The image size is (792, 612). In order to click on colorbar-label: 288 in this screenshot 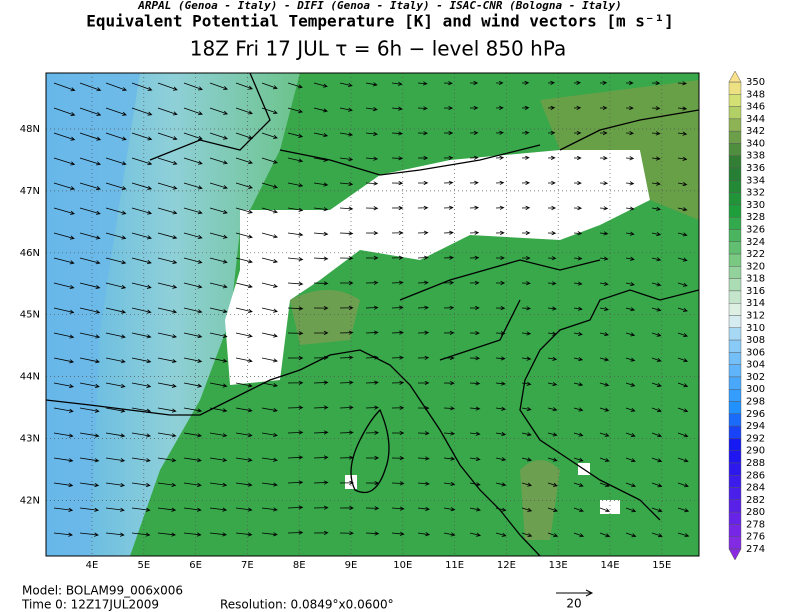, I will do `click(755, 463)`.